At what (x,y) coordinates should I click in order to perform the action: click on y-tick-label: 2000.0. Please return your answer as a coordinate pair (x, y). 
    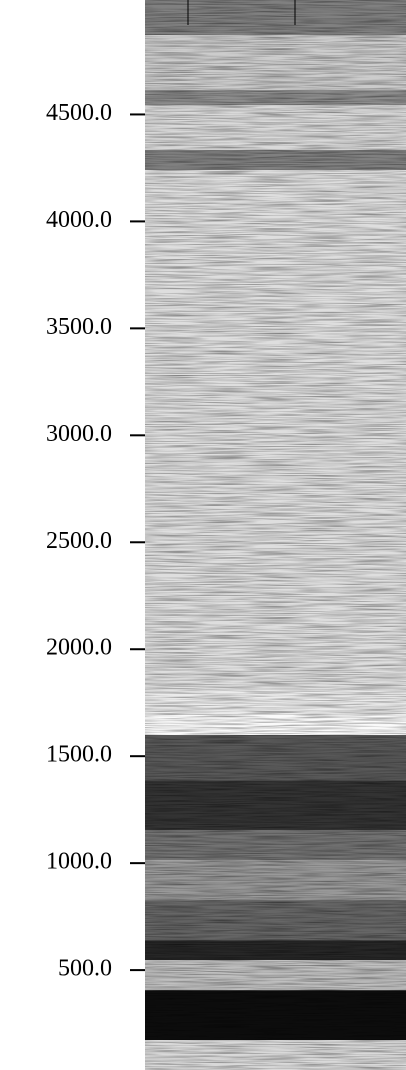
    Looking at the image, I should click on (79, 648).